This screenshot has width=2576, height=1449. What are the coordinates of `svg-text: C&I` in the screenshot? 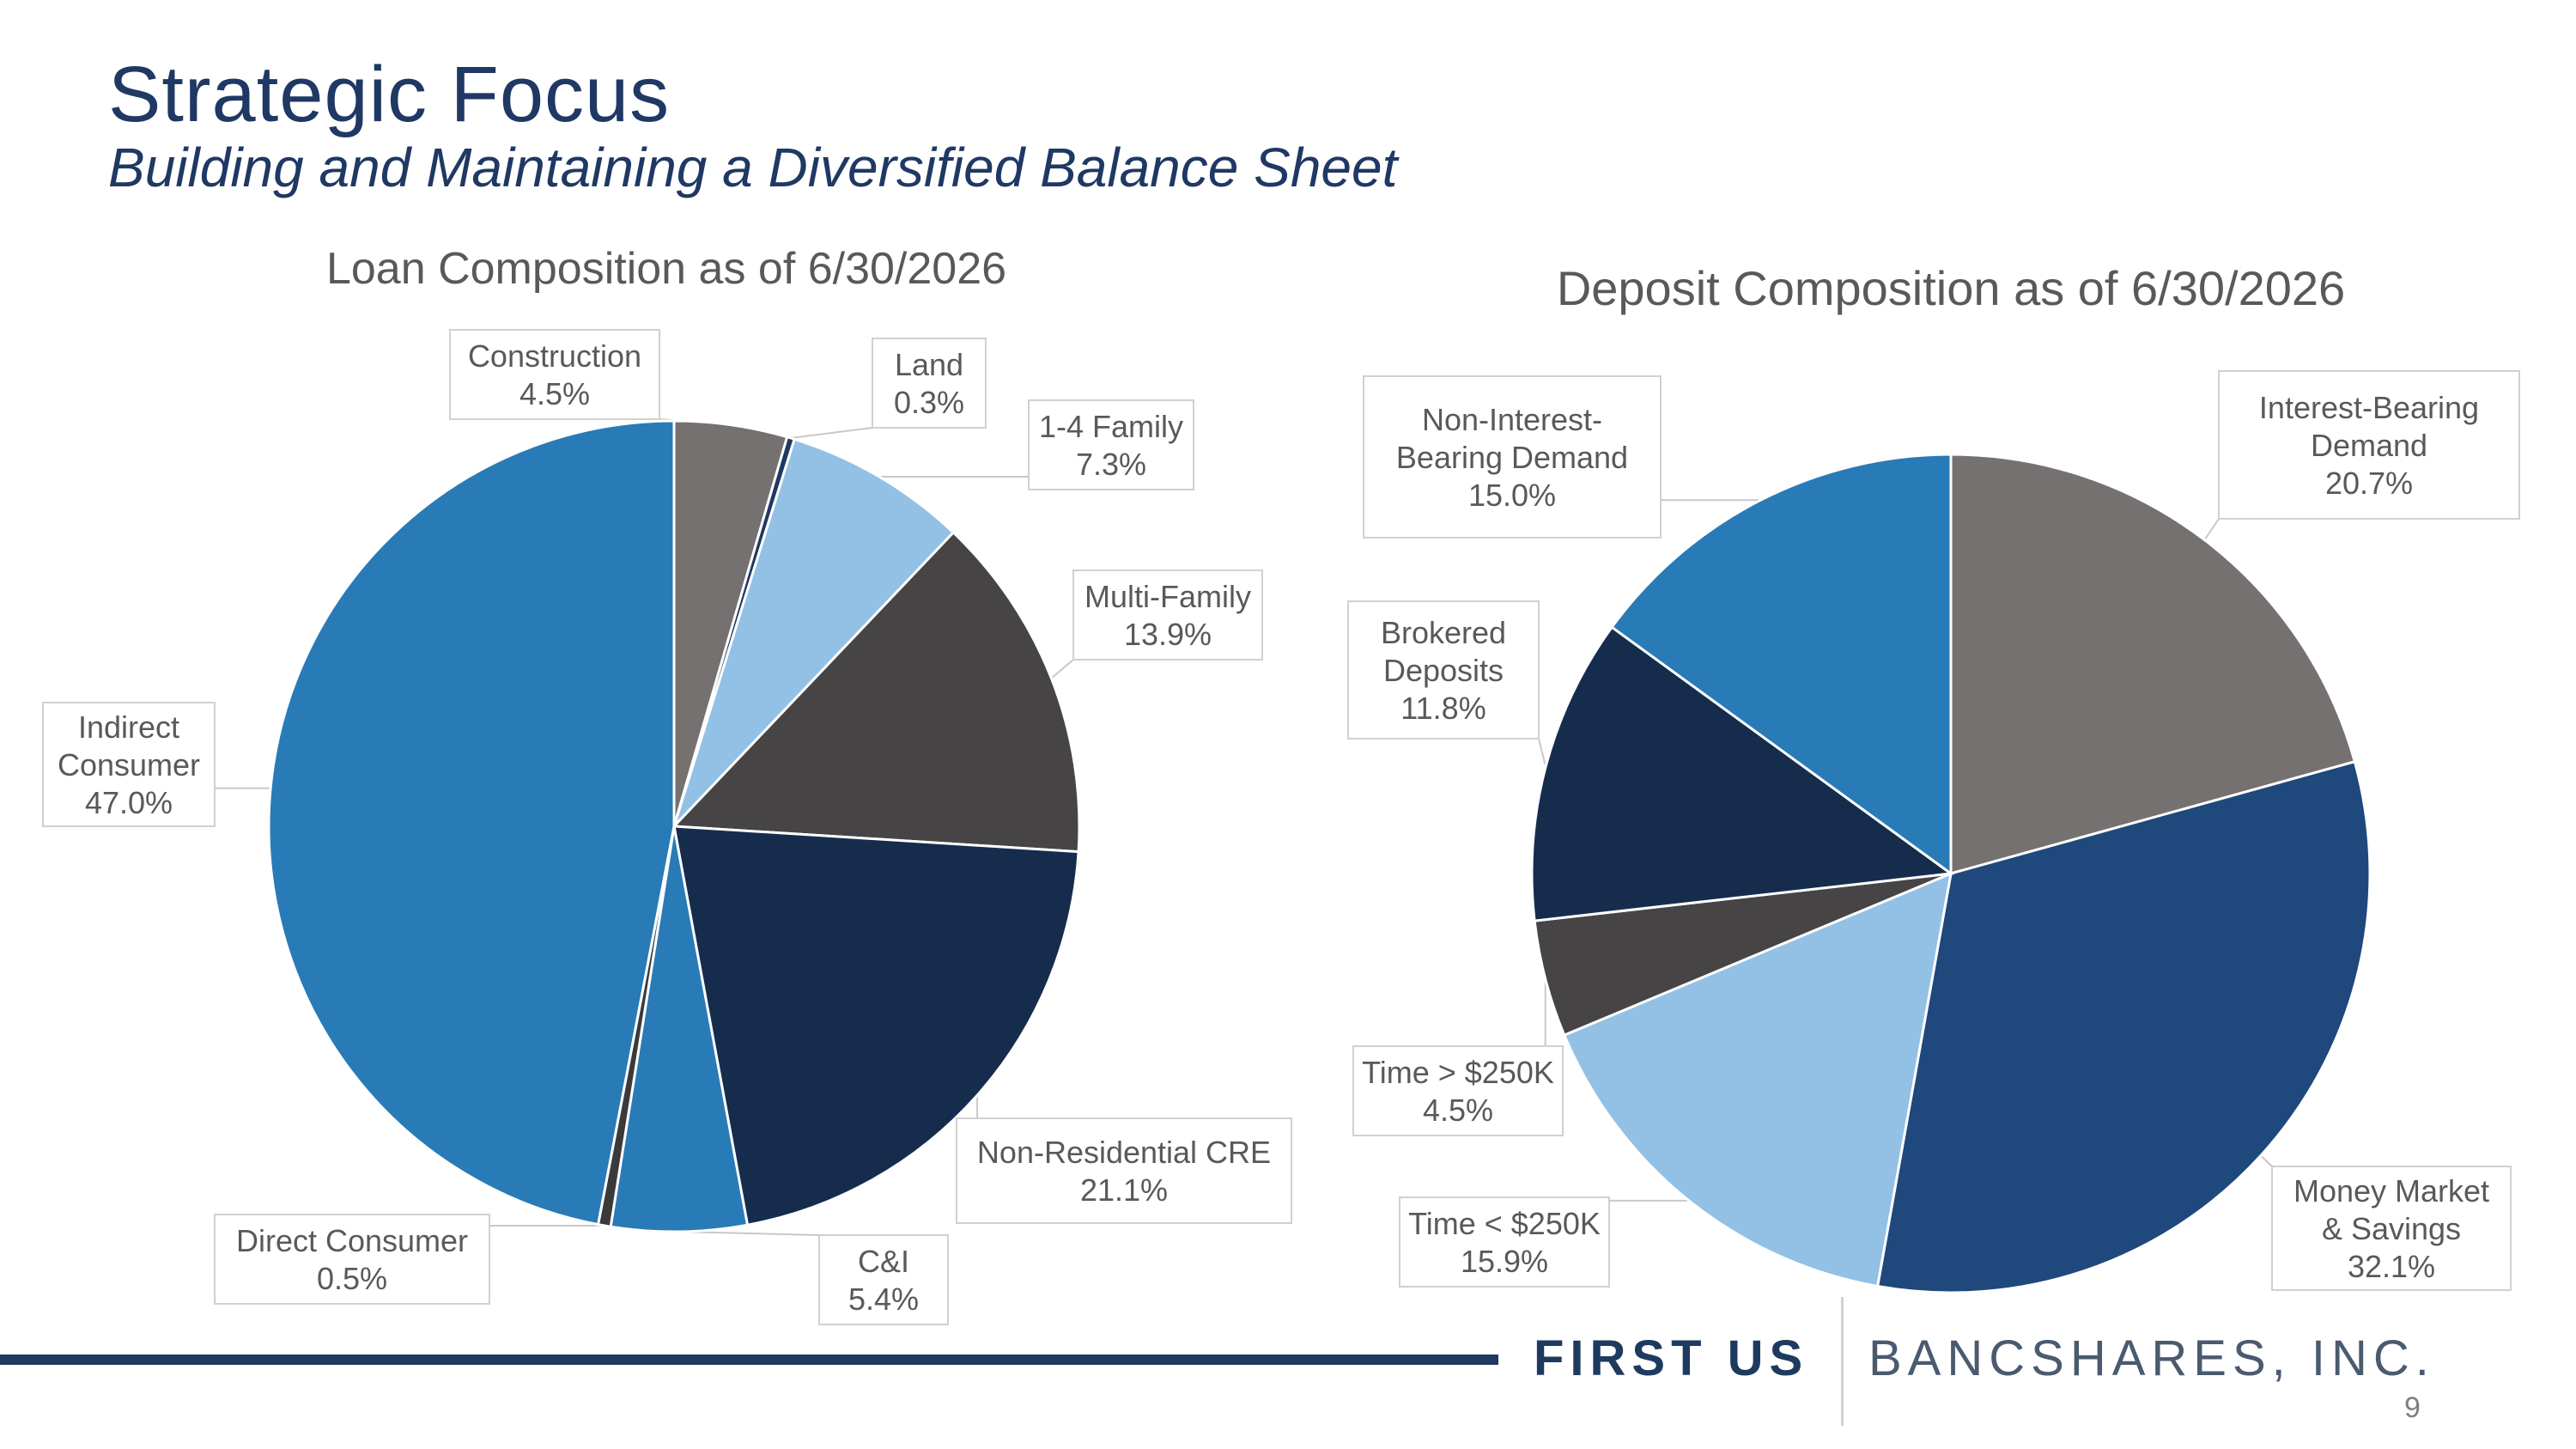 It's located at (884, 1261).